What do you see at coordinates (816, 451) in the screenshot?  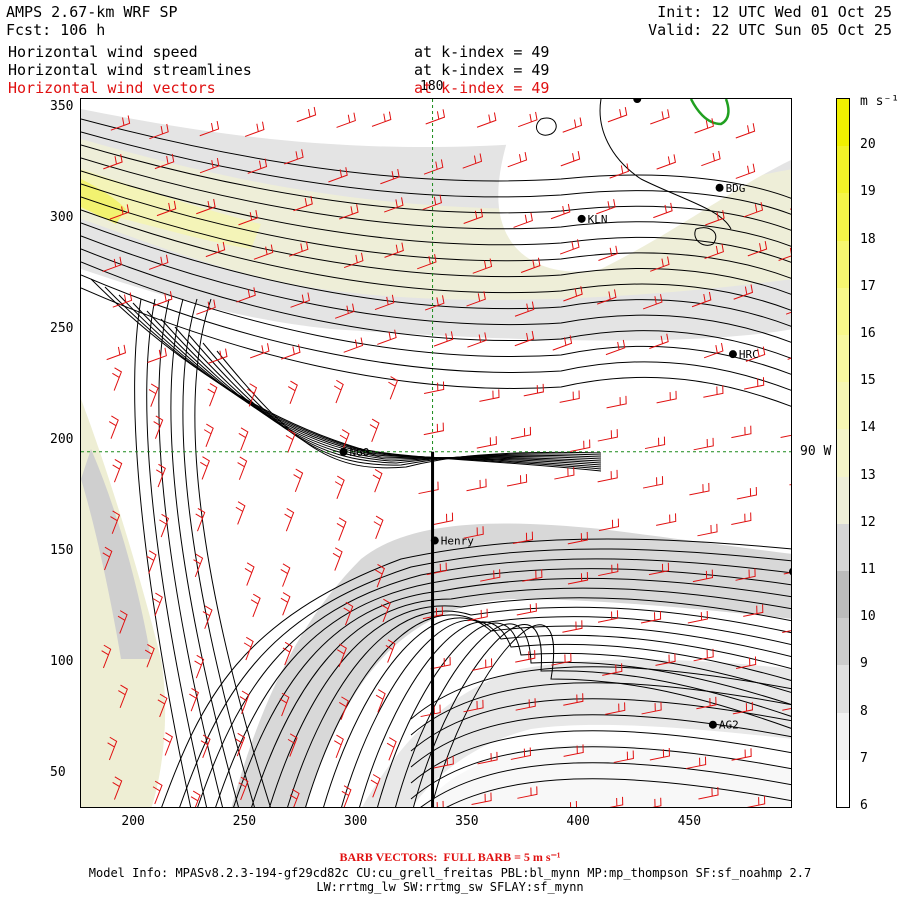 I see `parallel-label: 90 W` at bounding box center [816, 451].